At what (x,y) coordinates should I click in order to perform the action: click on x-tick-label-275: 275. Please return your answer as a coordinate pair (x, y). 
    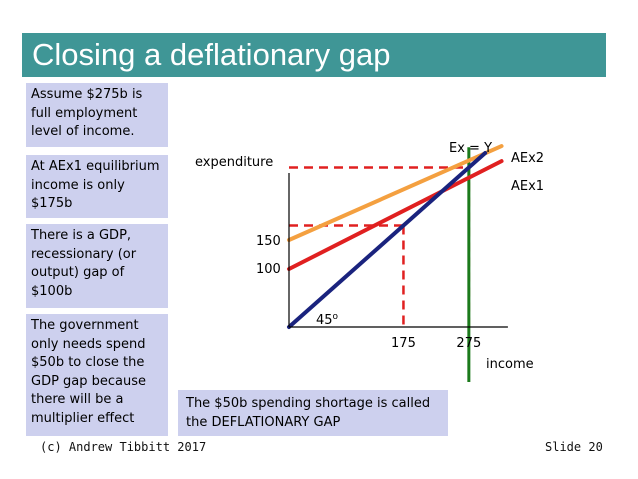
    Looking at the image, I should click on (468, 343).